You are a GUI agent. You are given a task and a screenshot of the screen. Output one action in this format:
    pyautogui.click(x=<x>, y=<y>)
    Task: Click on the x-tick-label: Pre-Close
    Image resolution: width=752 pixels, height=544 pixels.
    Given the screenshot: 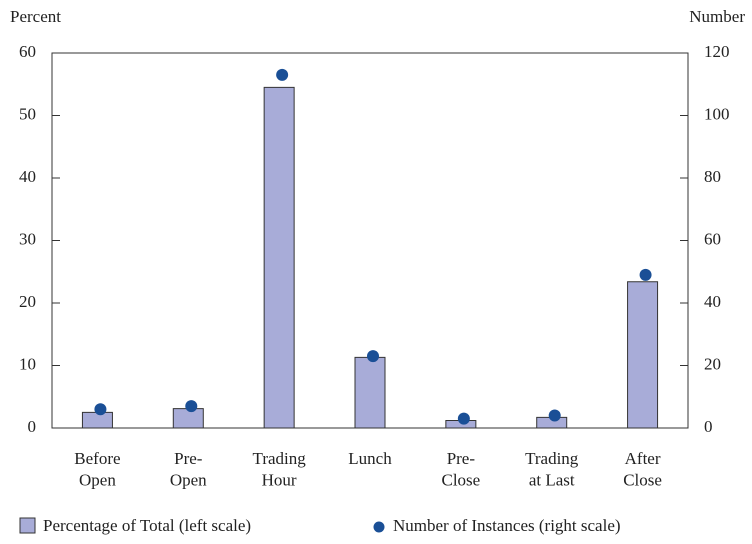 What is the action you would take?
    pyautogui.click(x=460, y=469)
    